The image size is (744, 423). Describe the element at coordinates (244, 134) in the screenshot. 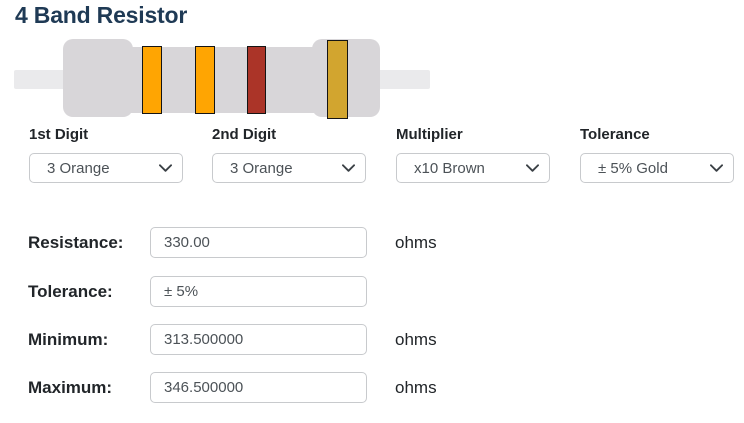

I see `second-digit-label: 2nd Digit` at that location.